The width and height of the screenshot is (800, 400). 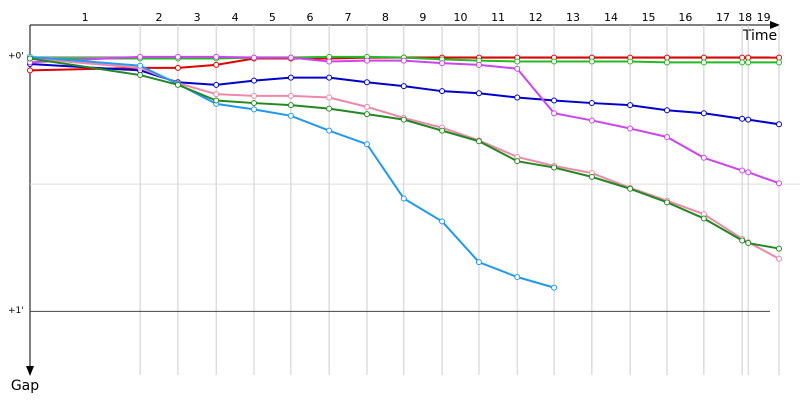 What do you see at coordinates (197, 17) in the screenshot?
I see `lap-label: 3` at bounding box center [197, 17].